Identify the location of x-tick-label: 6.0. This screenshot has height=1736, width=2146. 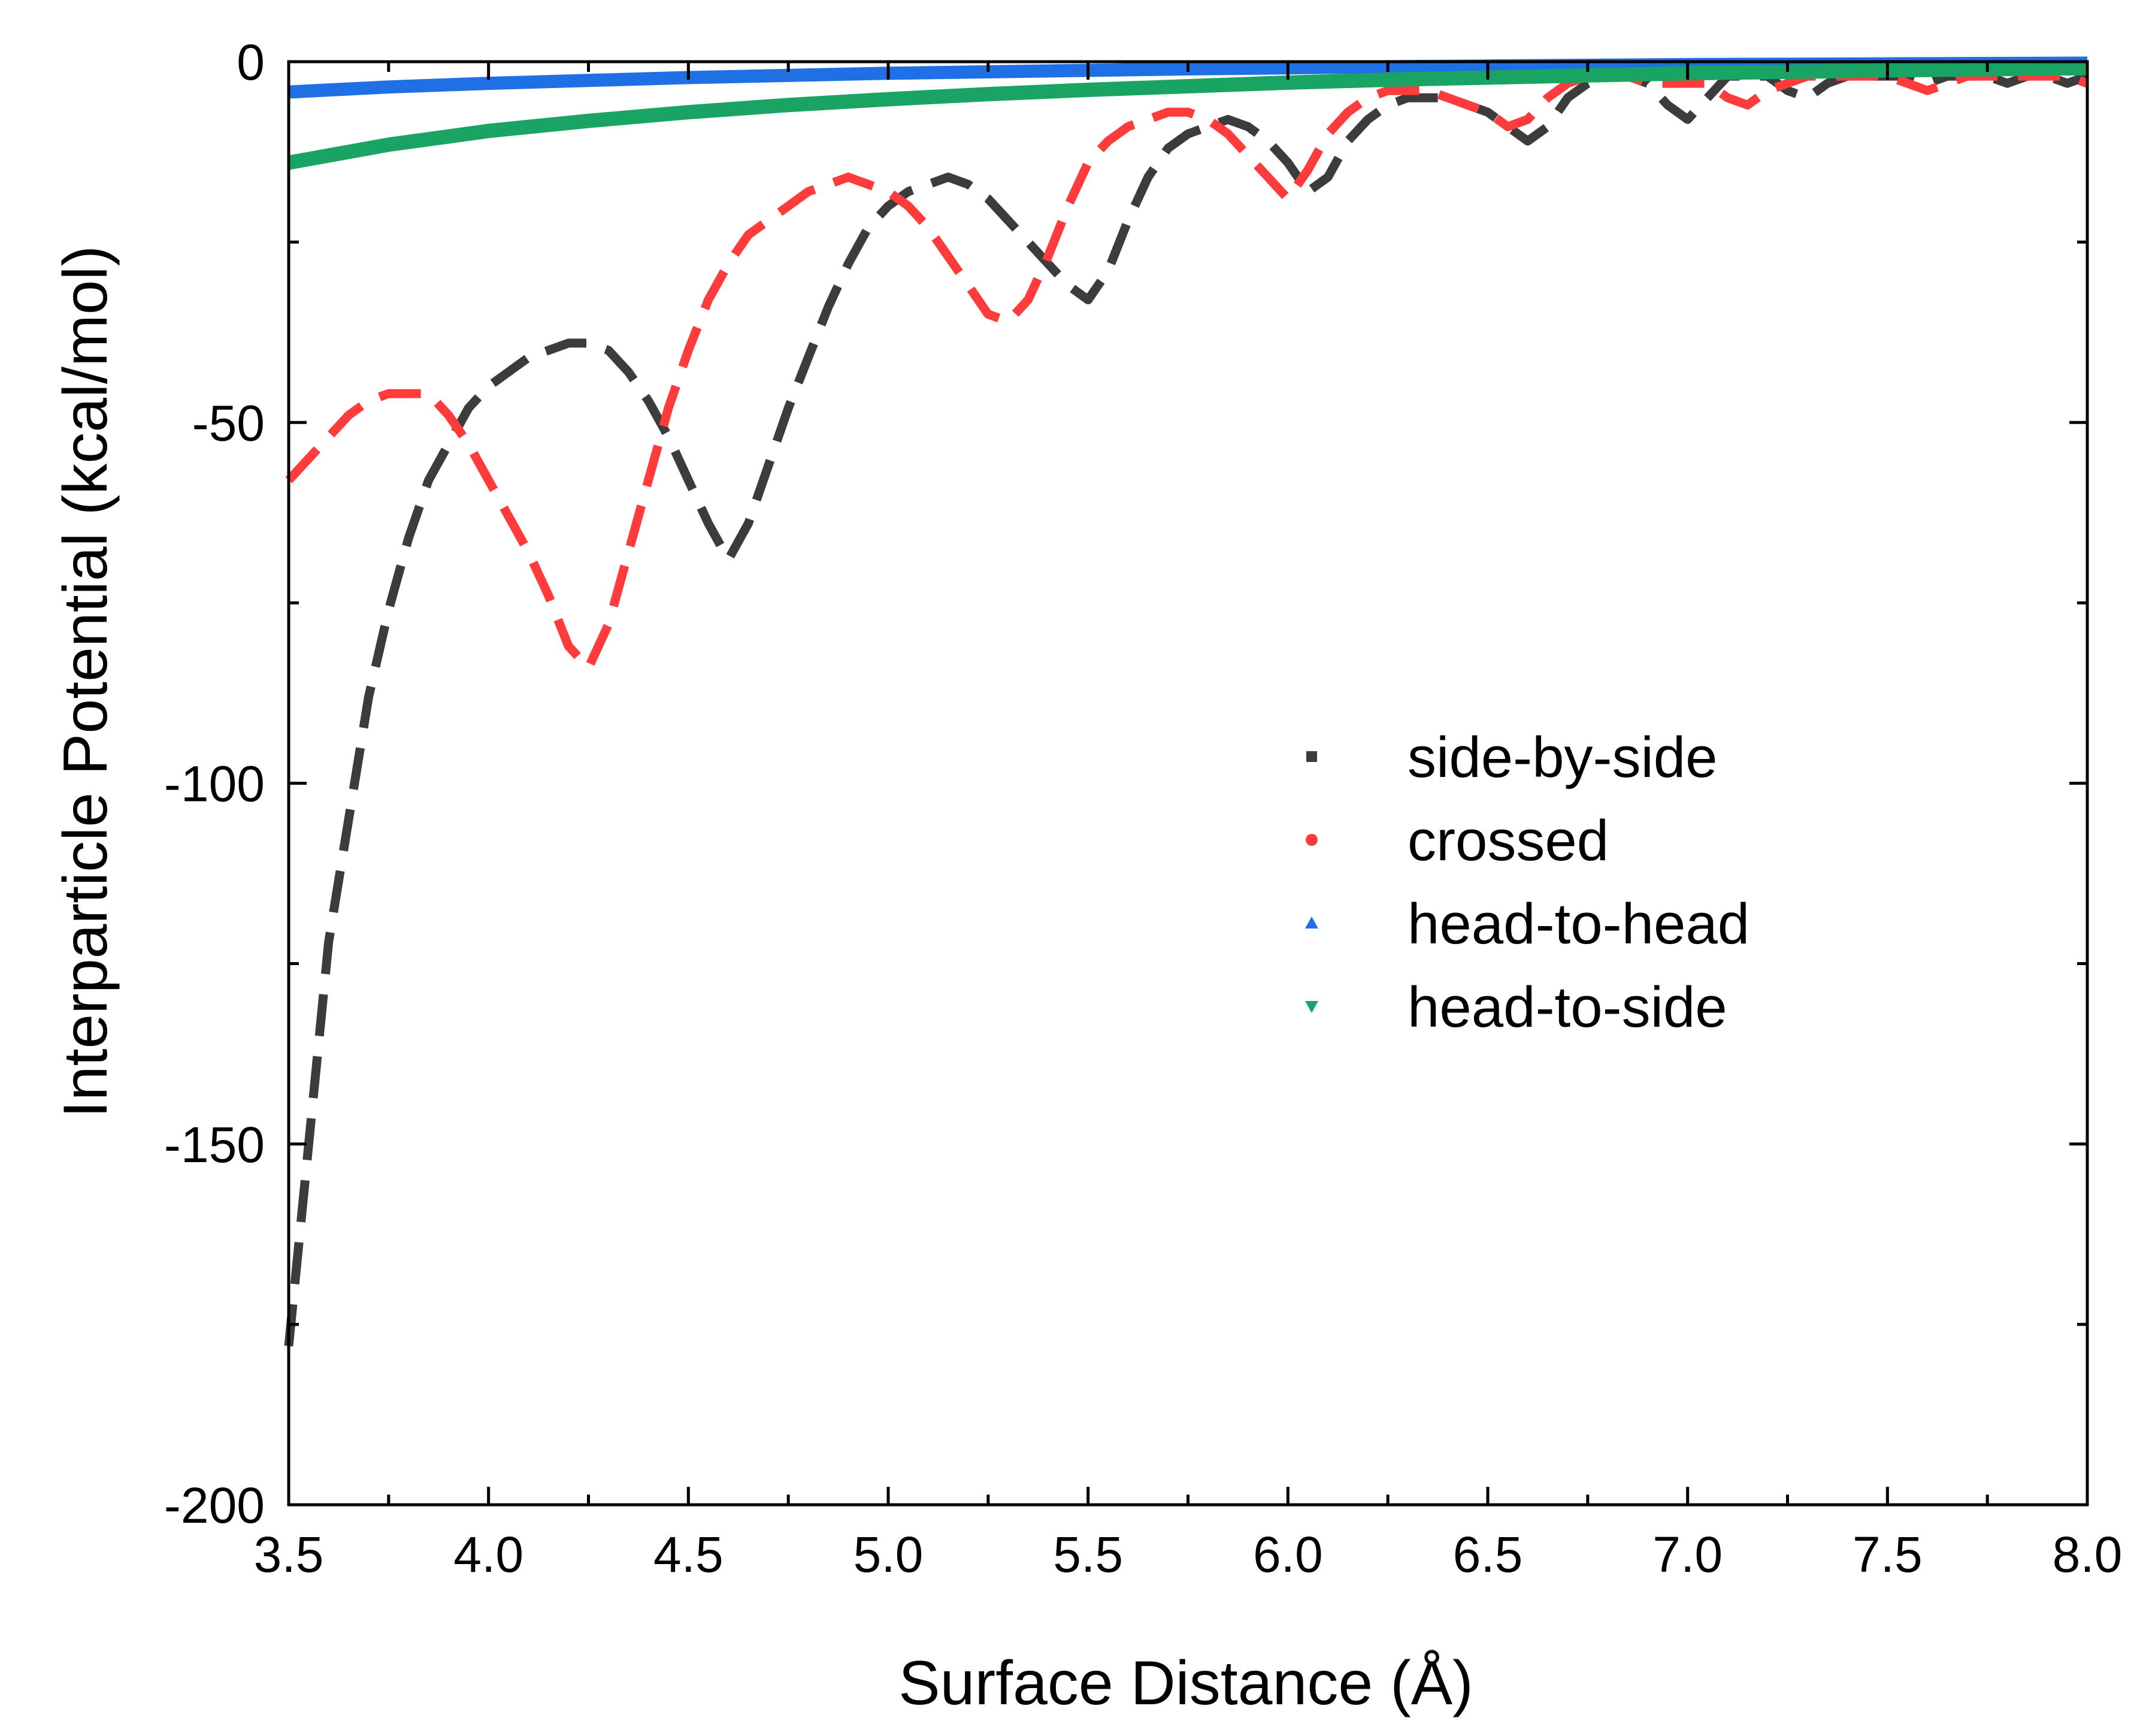
(1288, 1554).